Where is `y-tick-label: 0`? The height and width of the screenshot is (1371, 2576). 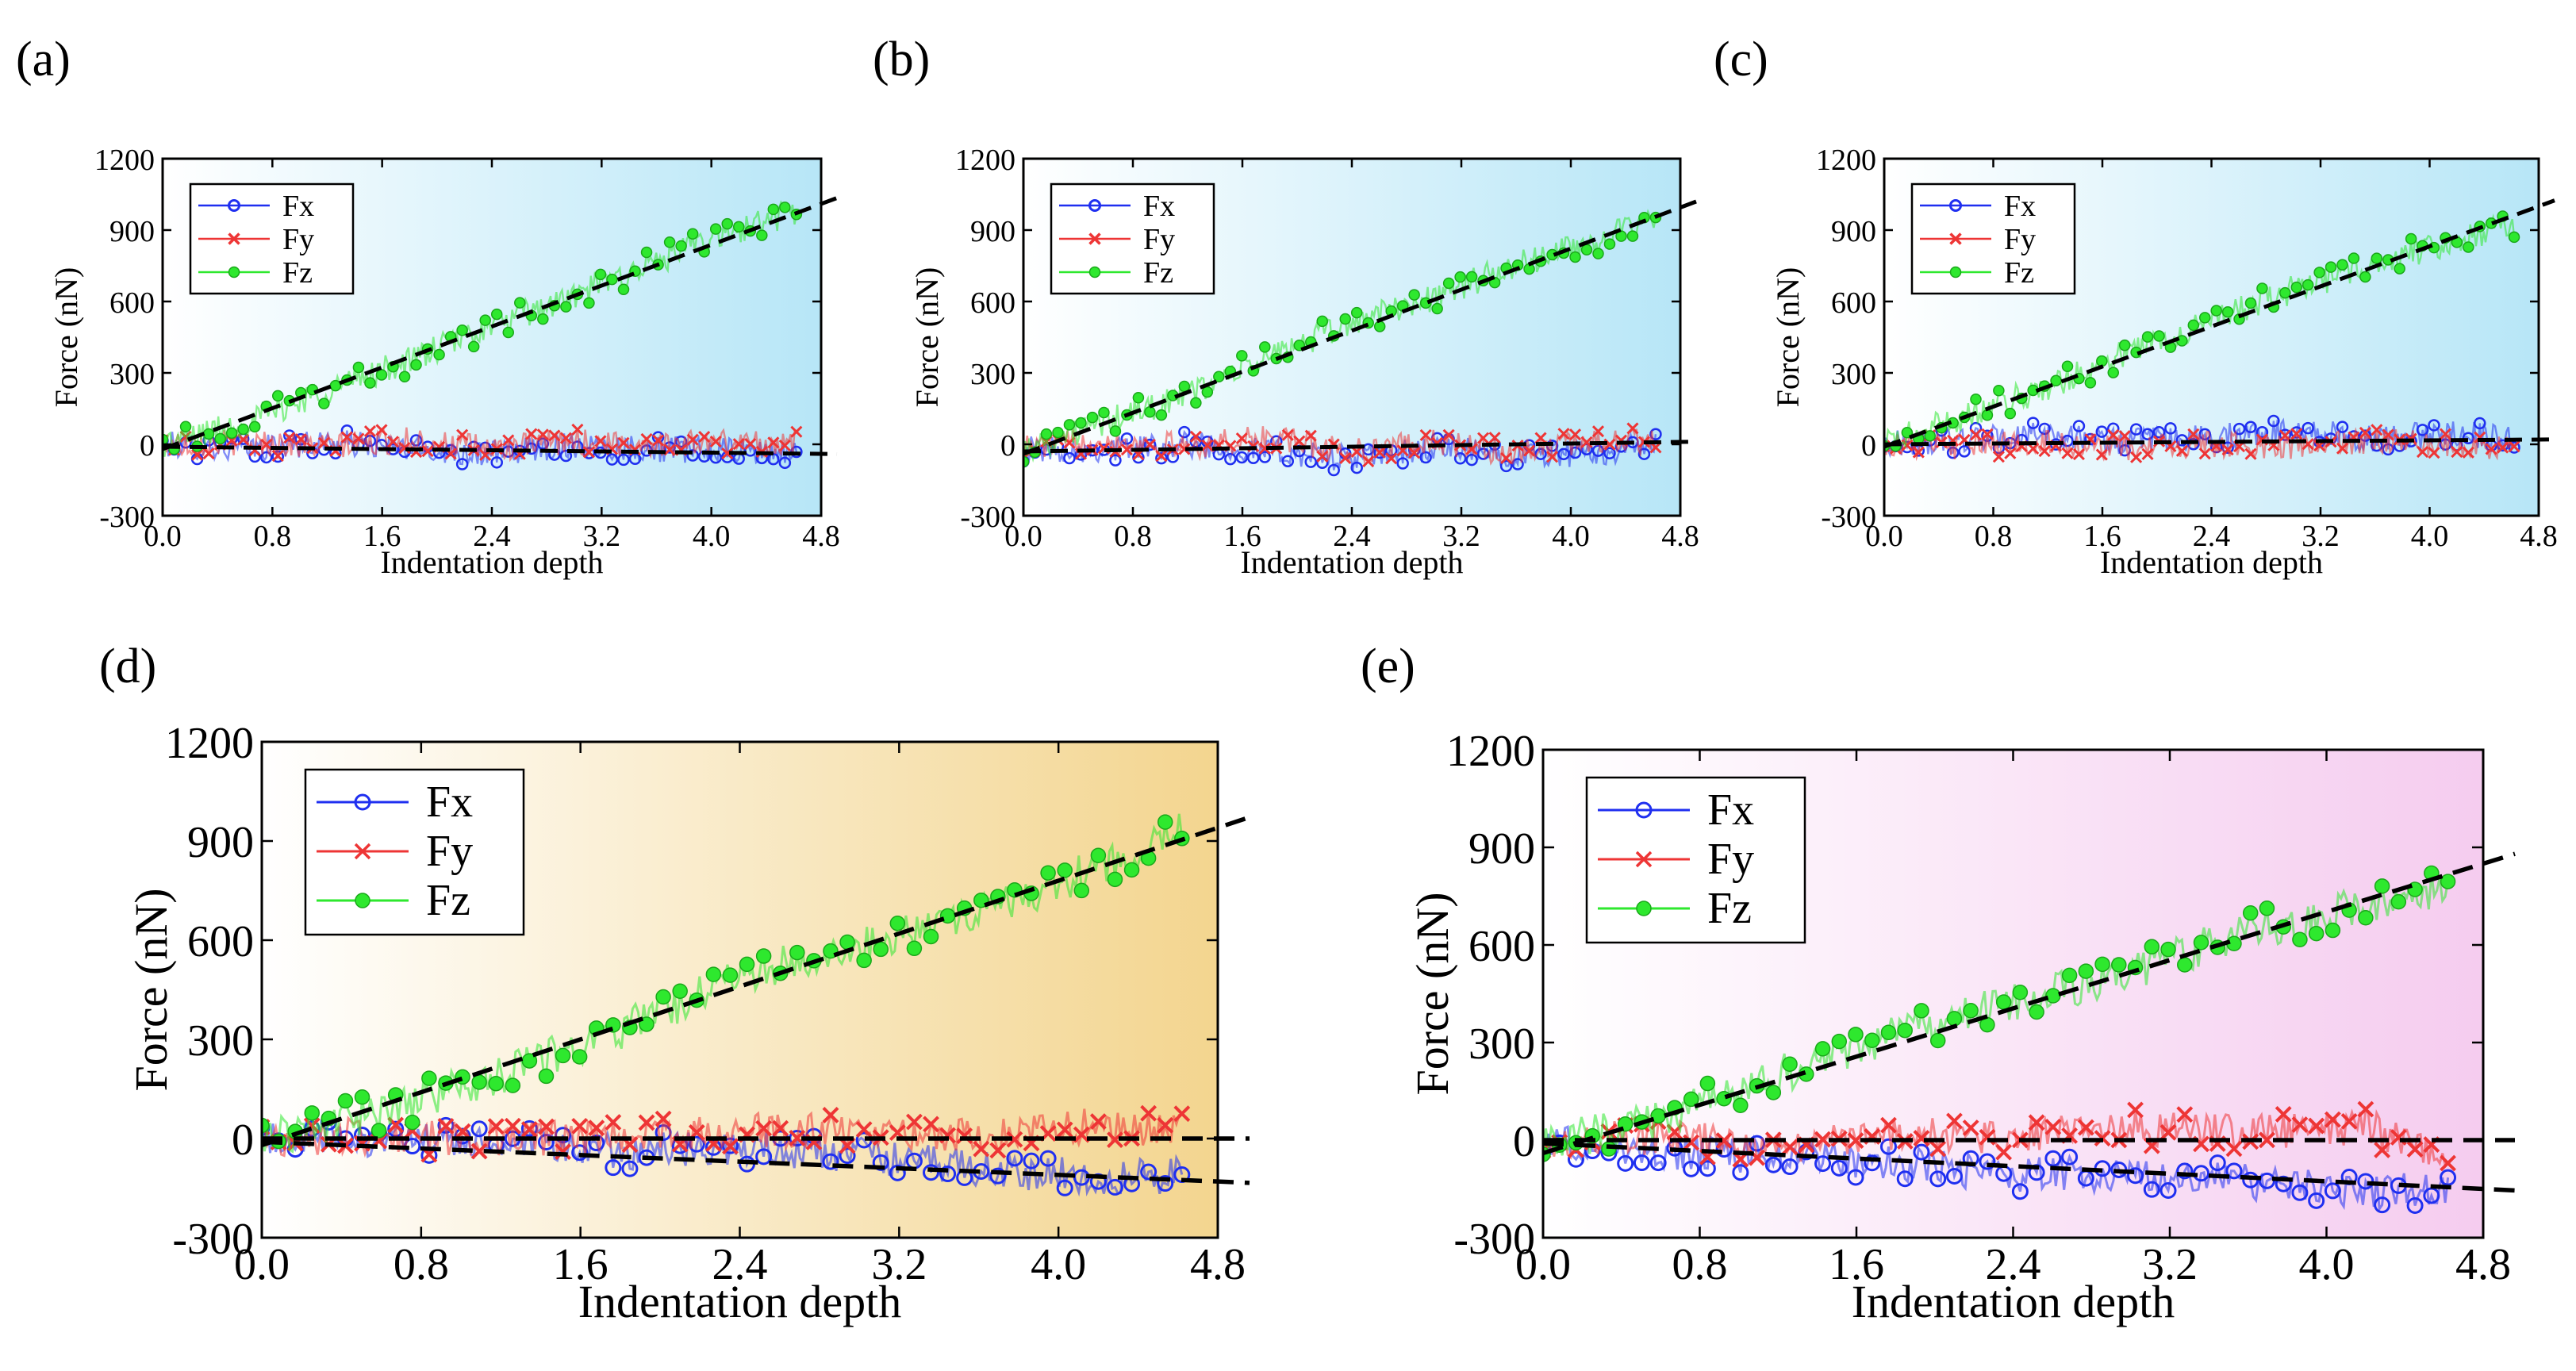
y-tick-label: 0 is located at coordinates (147, 446).